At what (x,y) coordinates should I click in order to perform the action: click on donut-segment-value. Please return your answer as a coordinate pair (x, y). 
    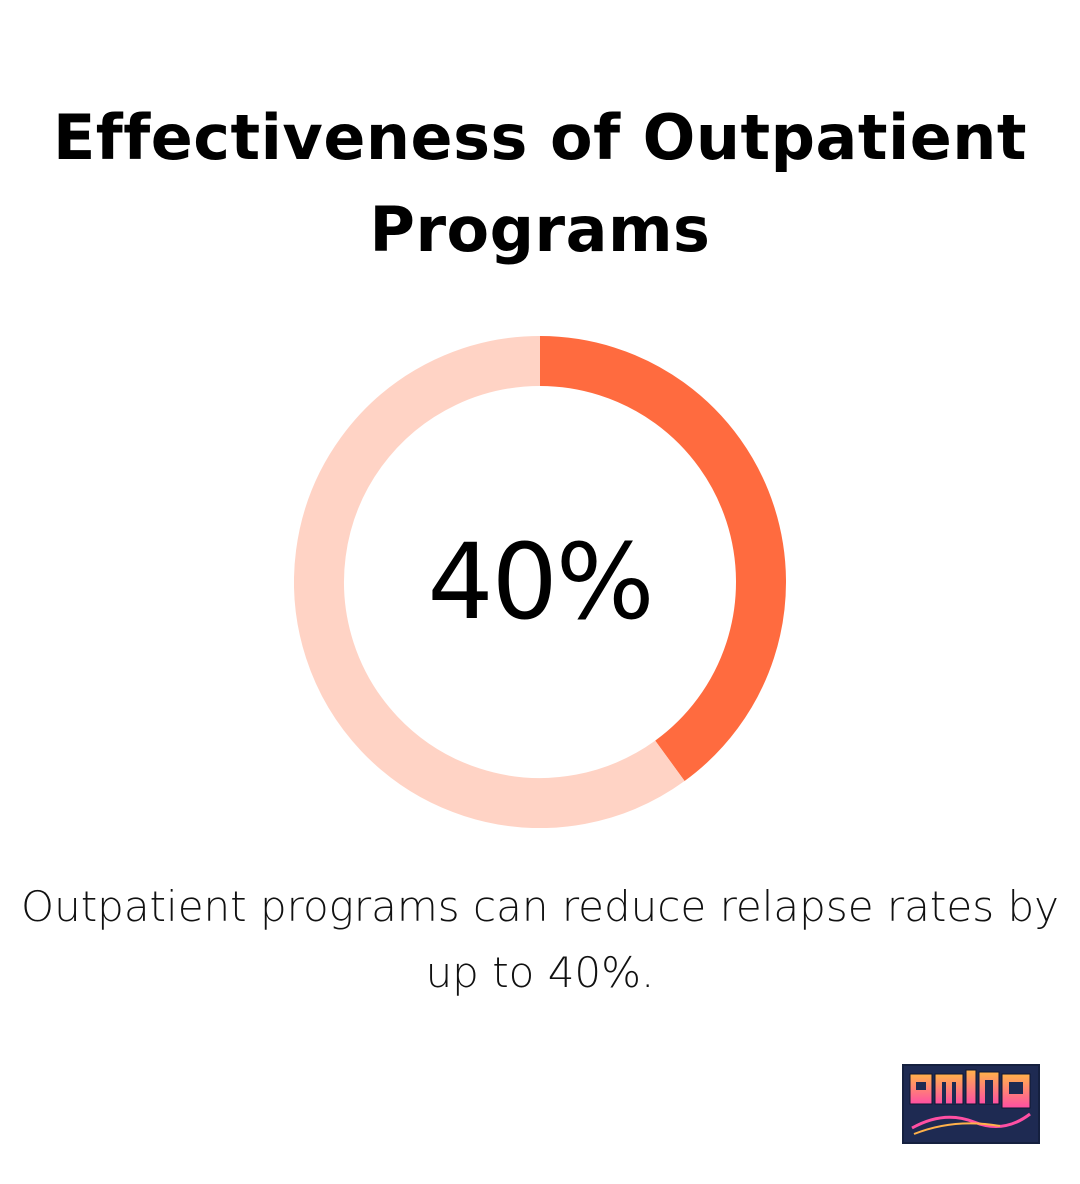
    Looking at the image, I should click on (662, 558).